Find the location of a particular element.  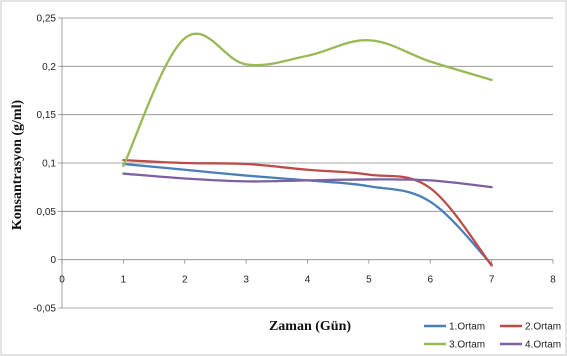

legend: 1.Ortam 2.Ortam 3.Ortam 4.Ortam is located at coordinates (492, 336).